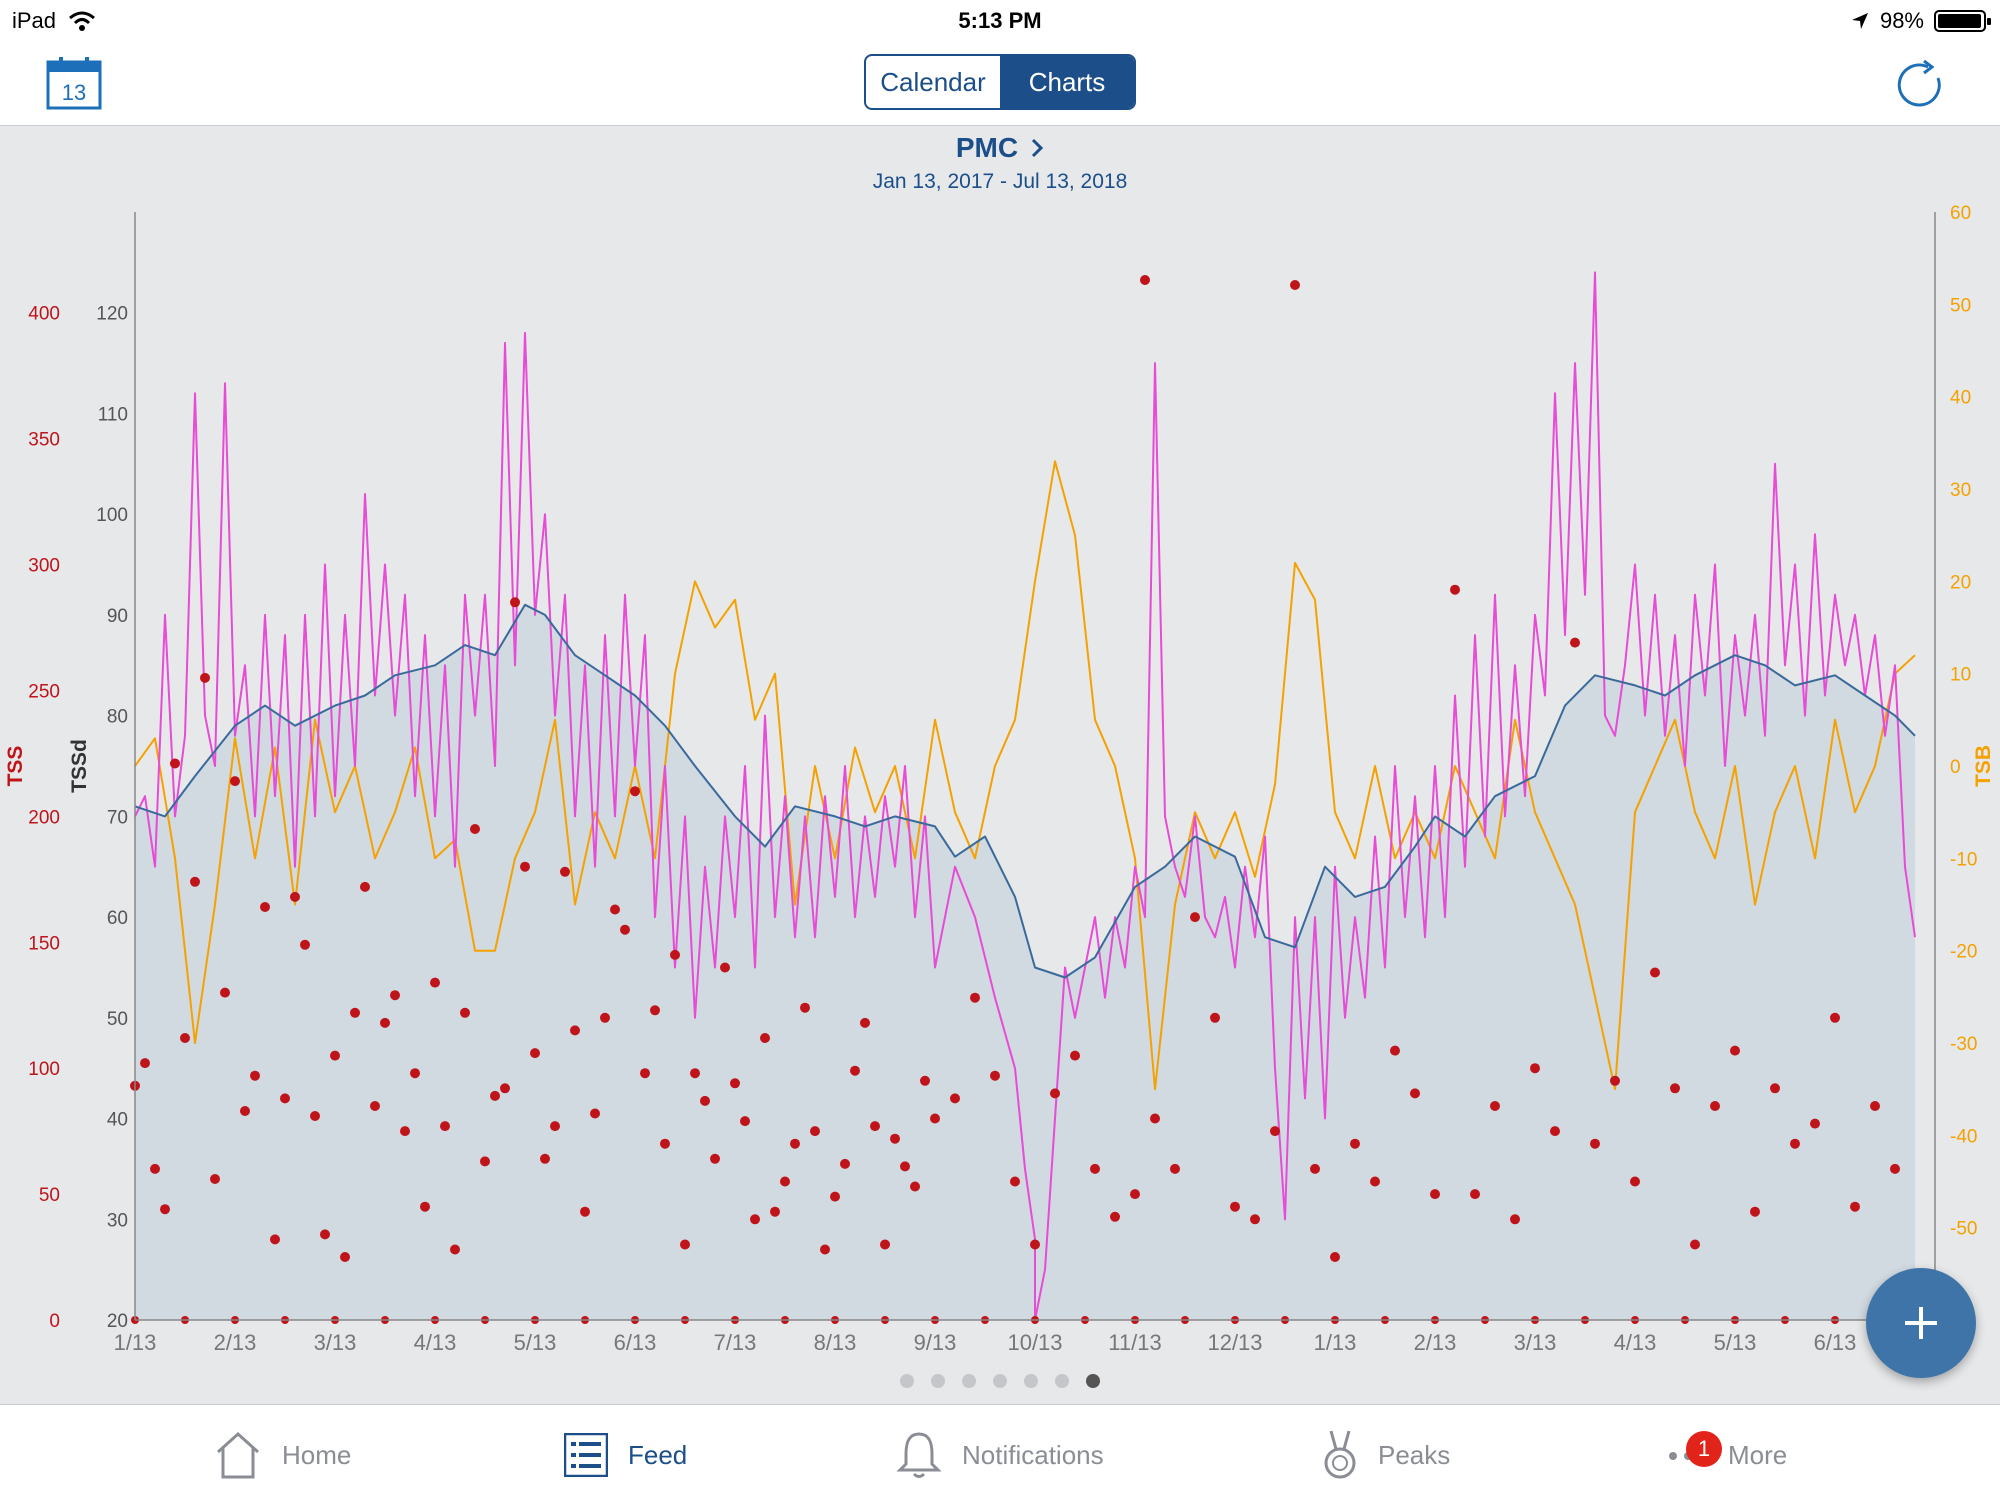  Describe the element at coordinates (1134, 1342) in the screenshot. I see `x-tick-label: 11/13` at that location.